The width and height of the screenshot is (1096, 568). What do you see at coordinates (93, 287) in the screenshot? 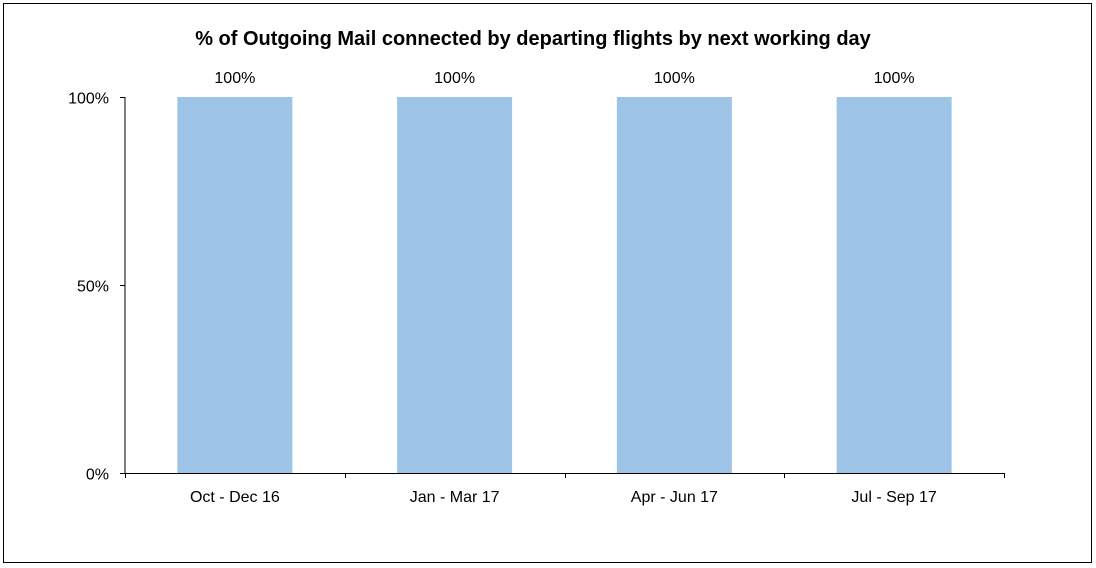
I see `y-tick-label: 50%` at bounding box center [93, 287].